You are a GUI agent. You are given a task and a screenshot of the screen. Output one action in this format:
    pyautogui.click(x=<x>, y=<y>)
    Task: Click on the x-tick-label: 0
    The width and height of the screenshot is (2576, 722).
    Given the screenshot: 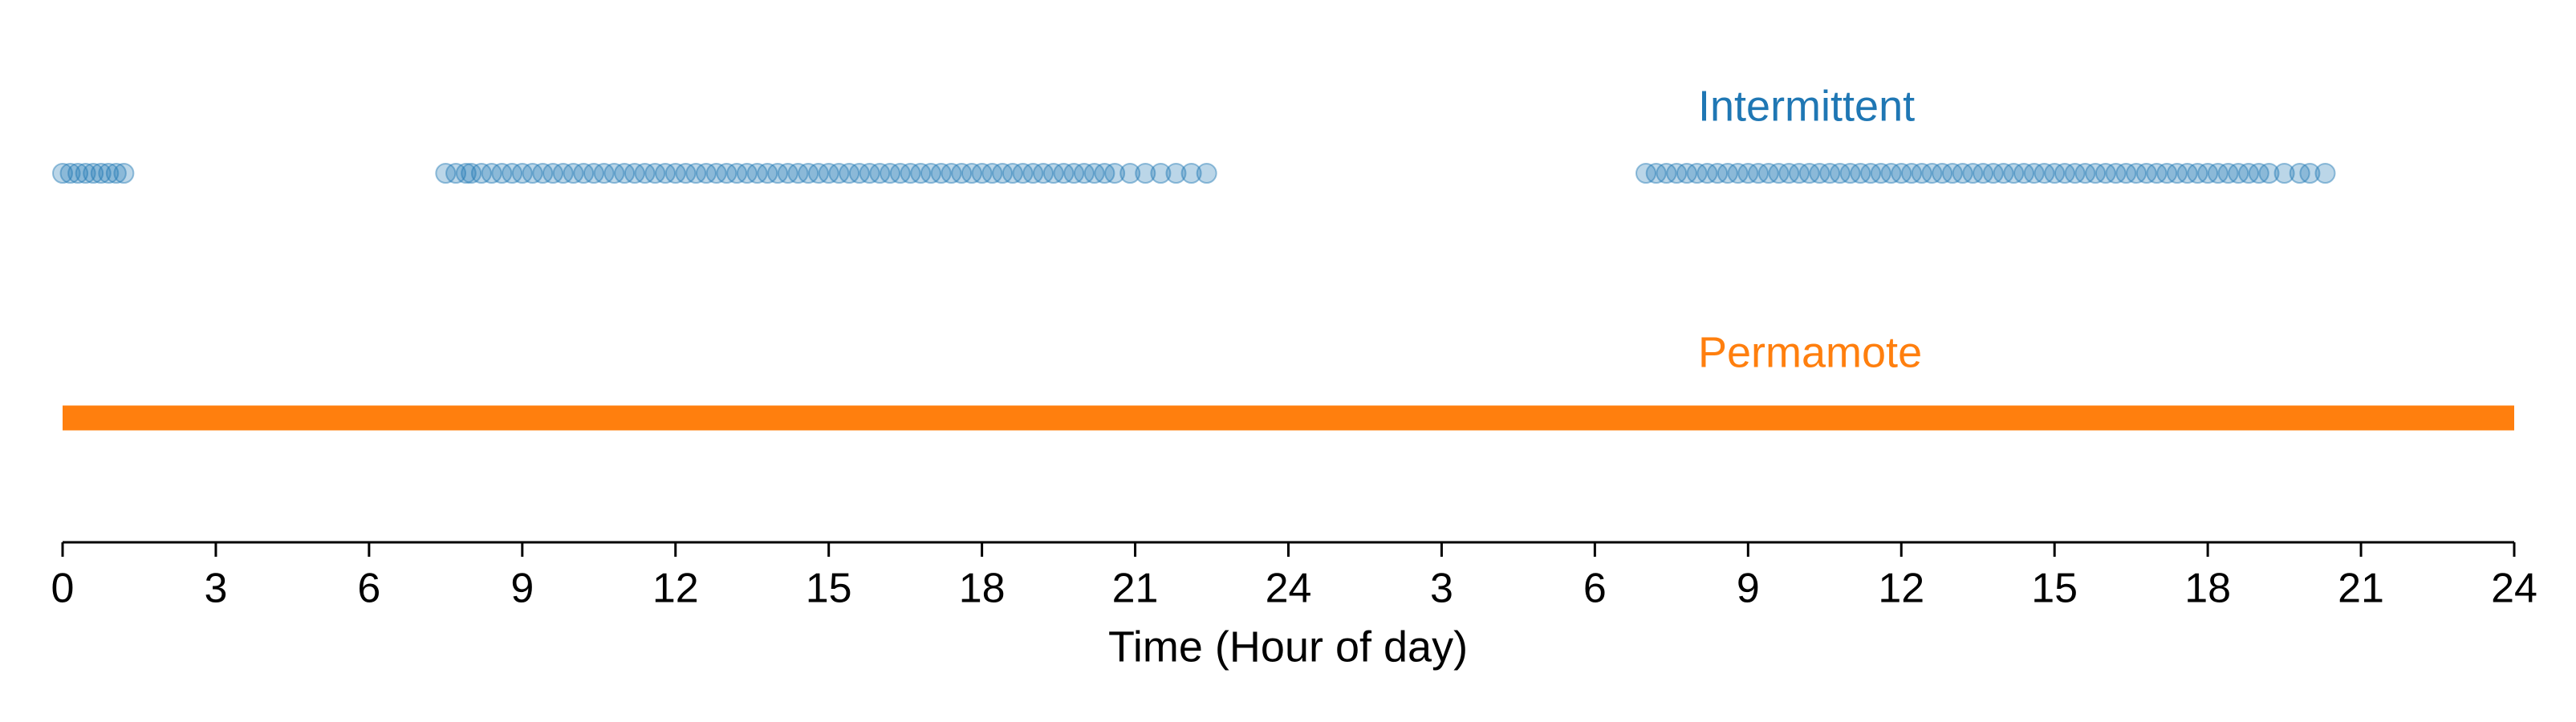 What is the action you would take?
    pyautogui.click(x=63, y=589)
    